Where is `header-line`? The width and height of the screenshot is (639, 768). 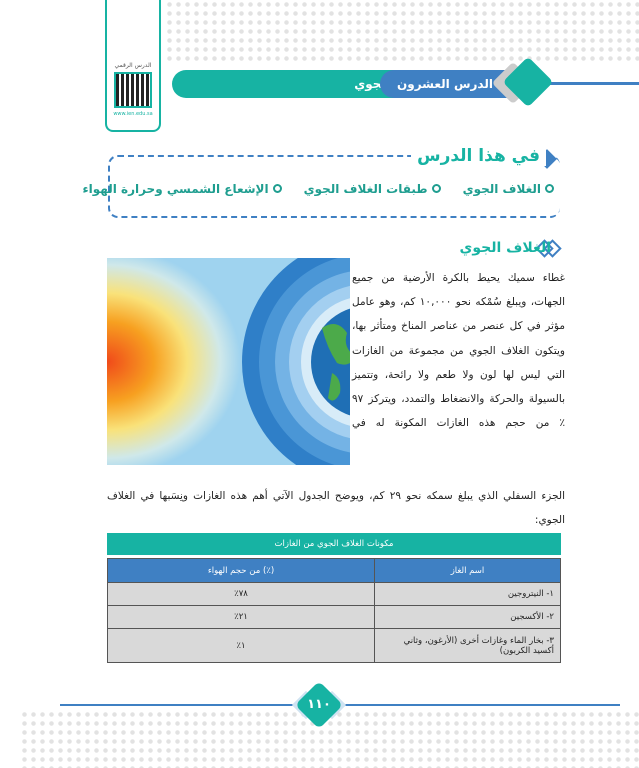 header-line is located at coordinates (569, 83).